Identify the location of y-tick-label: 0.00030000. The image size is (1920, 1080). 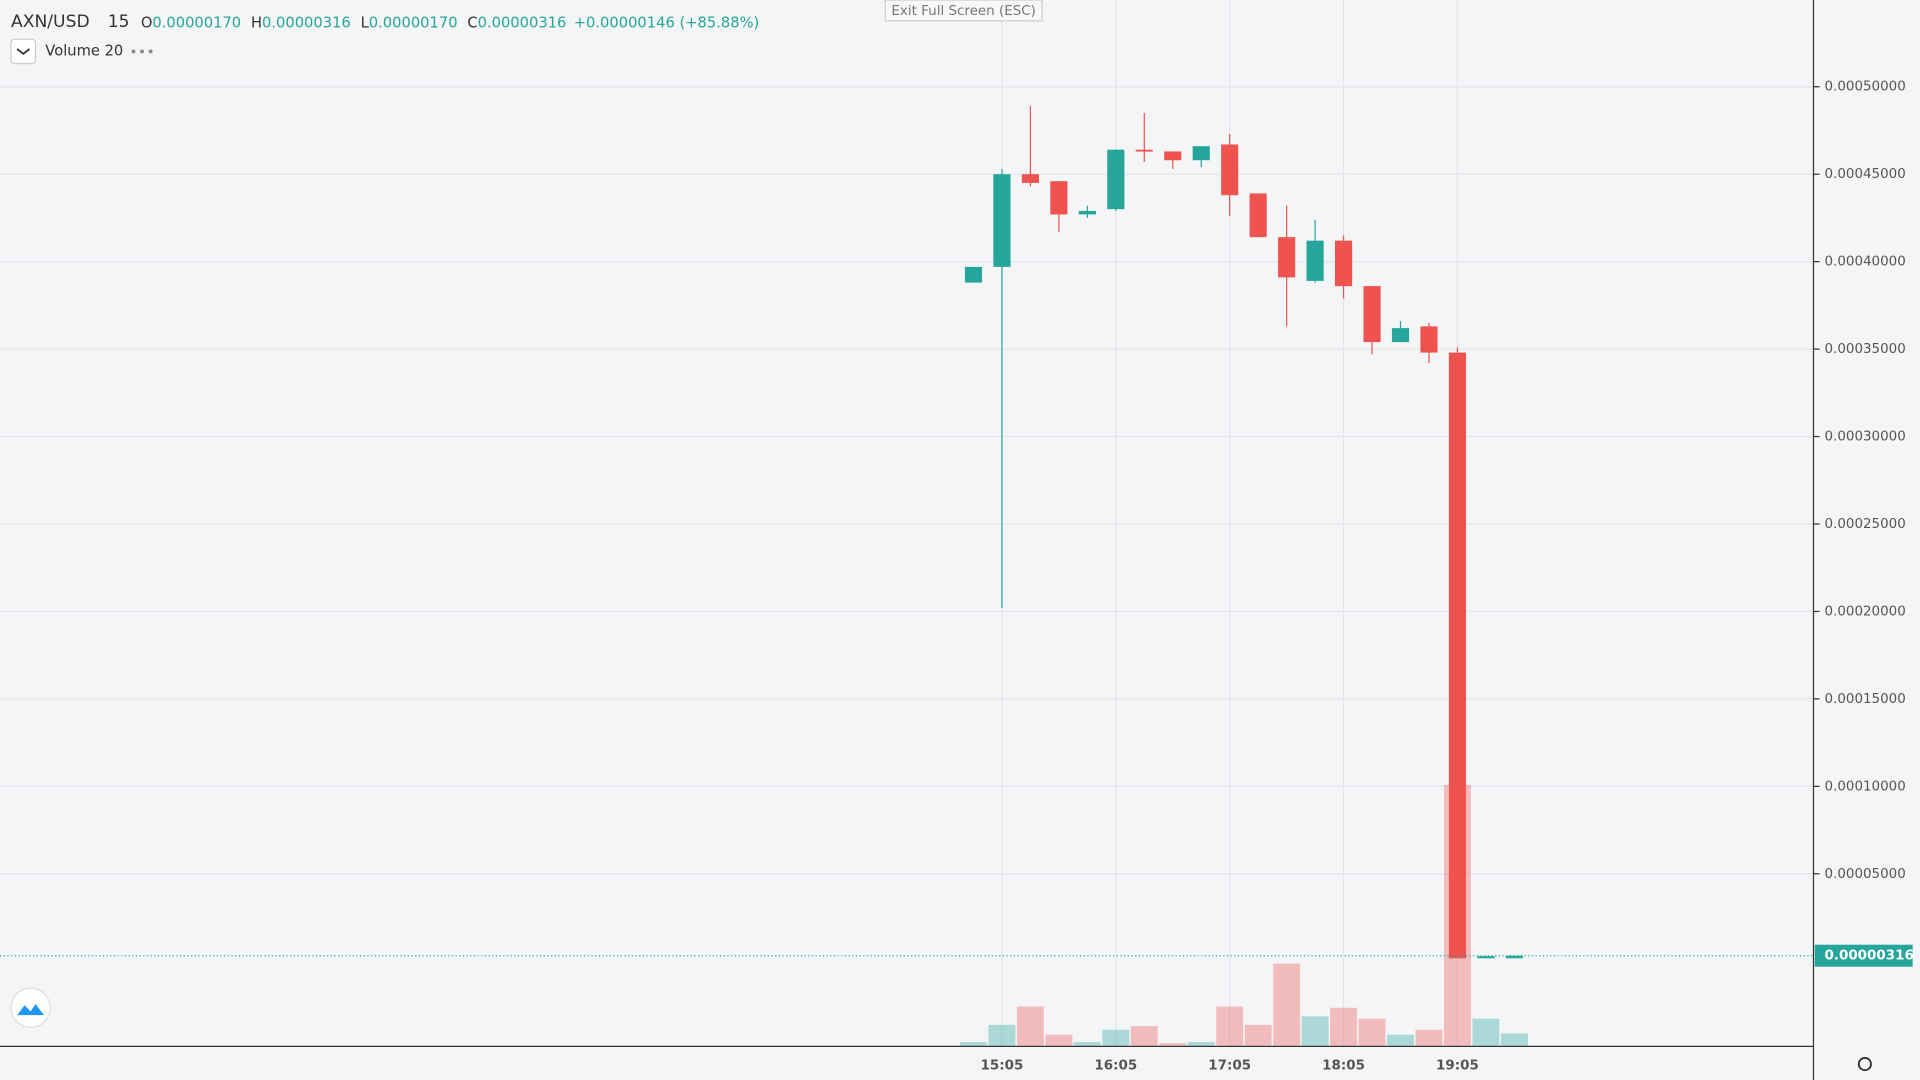
(1864, 437).